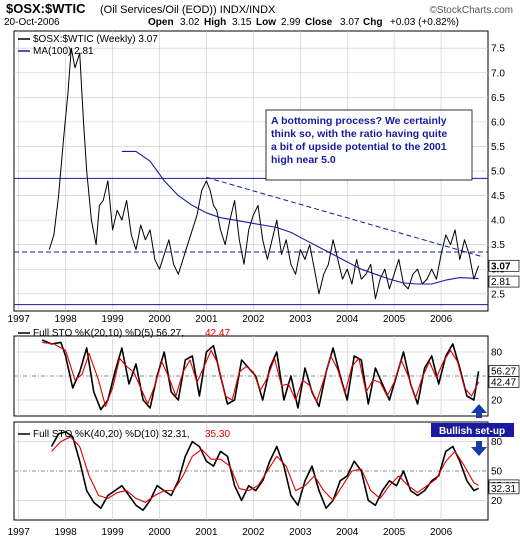  Describe the element at coordinates (424, 22) in the screenshot. I see `chg-value: +0.03 (+0.82%)` at that location.